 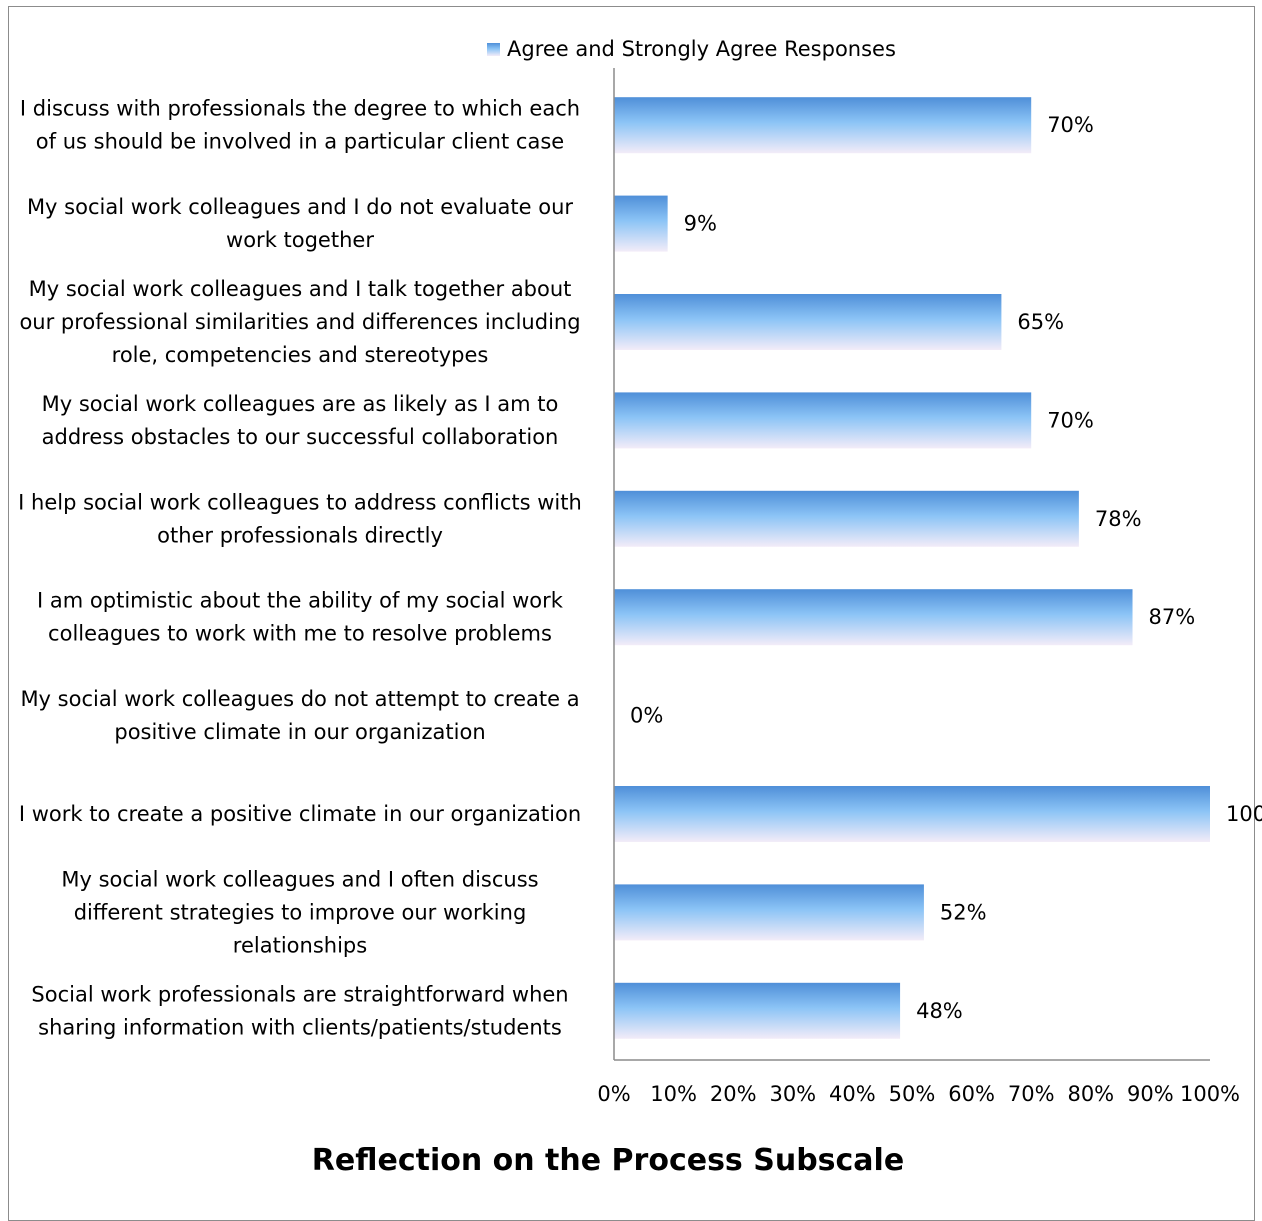 I want to click on data-label: 48%, so click(x=939, y=1011).